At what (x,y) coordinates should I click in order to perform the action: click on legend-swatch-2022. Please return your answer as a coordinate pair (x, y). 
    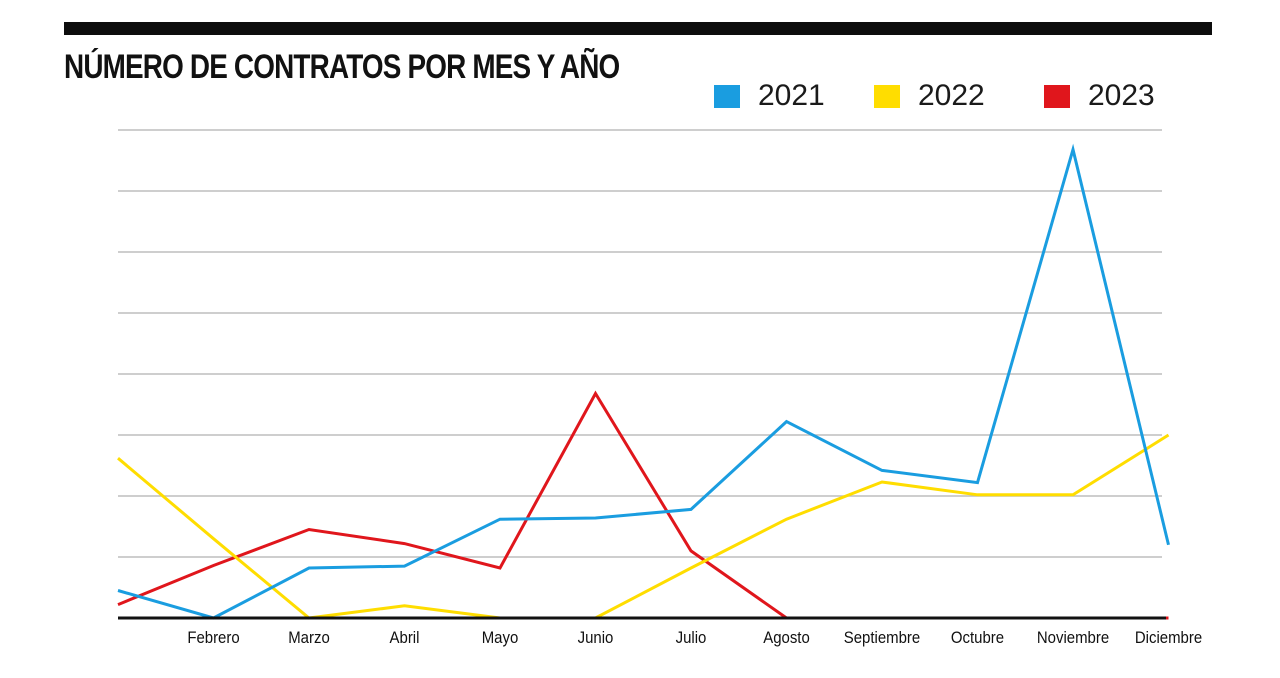
    Looking at the image, I should click on (887, 96).